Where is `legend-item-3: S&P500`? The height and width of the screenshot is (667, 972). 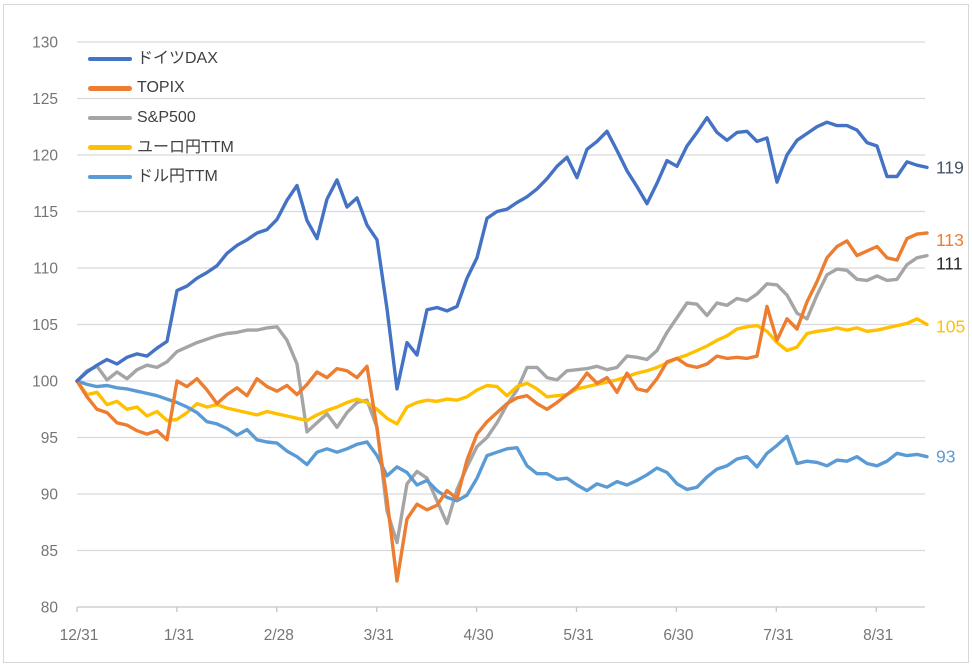 legend-item-3: S&P500 is located at coordinates (161, 118).